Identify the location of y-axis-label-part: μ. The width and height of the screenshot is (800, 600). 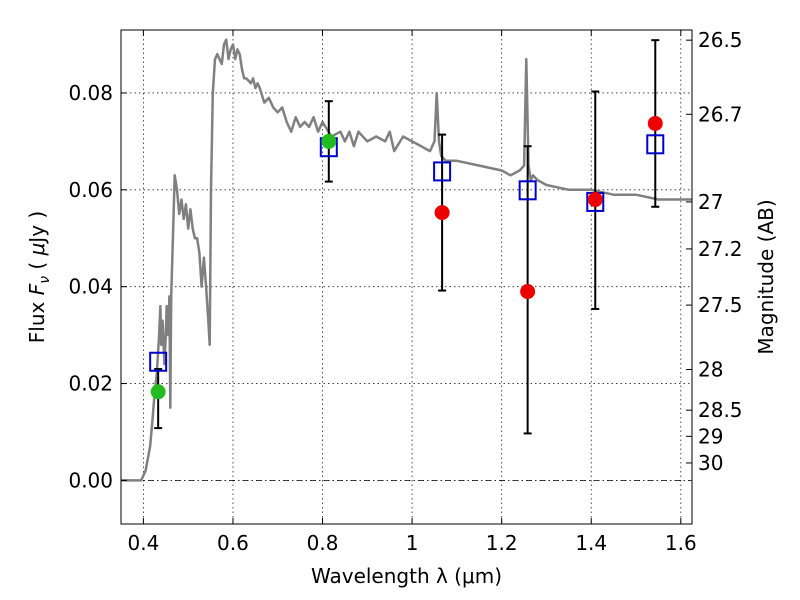
(37, 250).